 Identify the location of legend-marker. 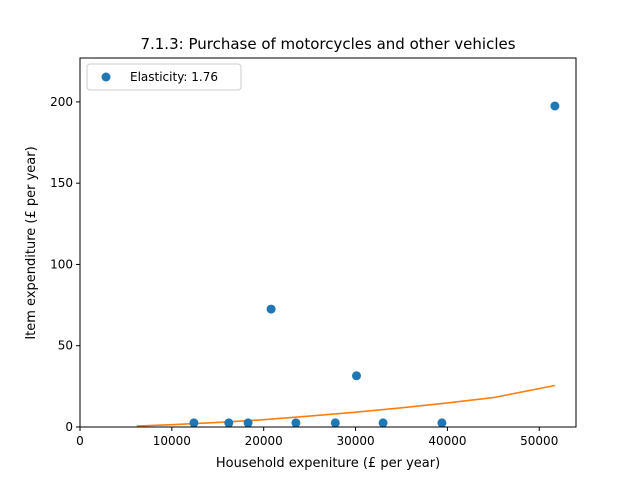
(106, 77).